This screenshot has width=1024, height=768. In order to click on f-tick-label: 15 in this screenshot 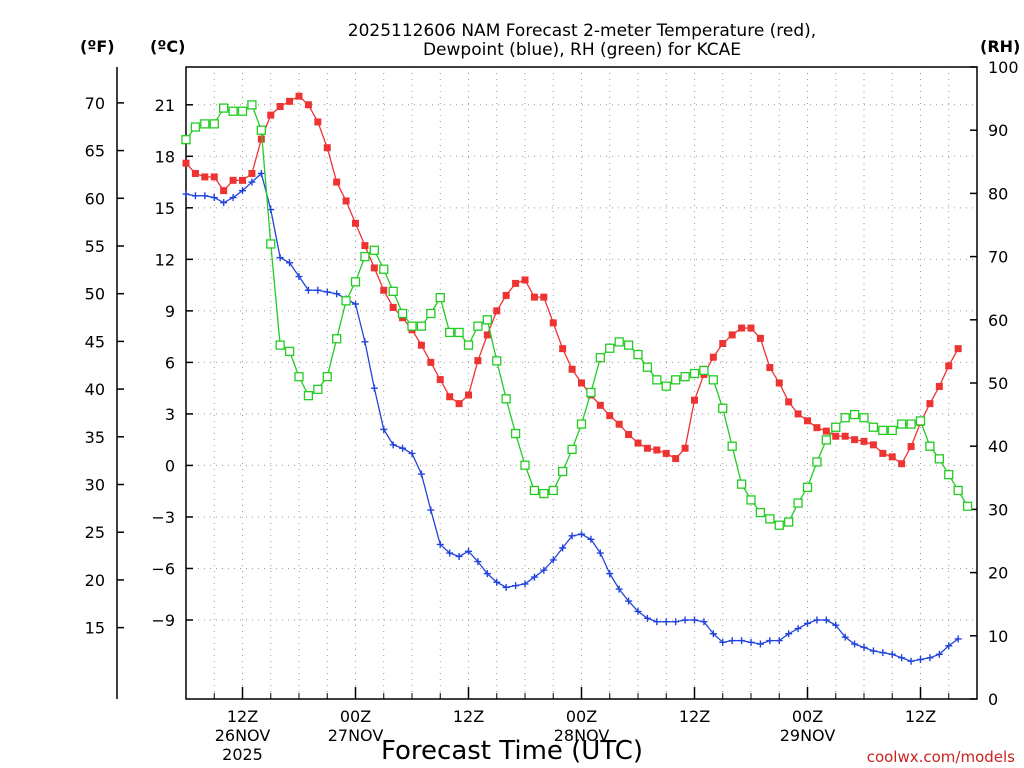, I will do `click(95, 628)`.